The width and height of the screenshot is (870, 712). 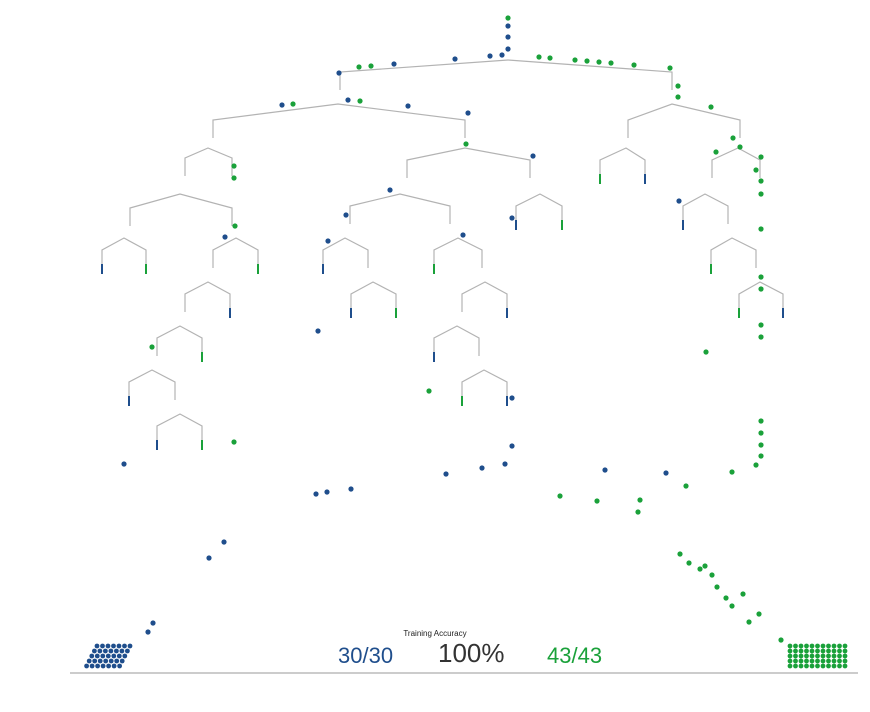 I want to click on blue-correct: 30, so click(x=350, y=655).